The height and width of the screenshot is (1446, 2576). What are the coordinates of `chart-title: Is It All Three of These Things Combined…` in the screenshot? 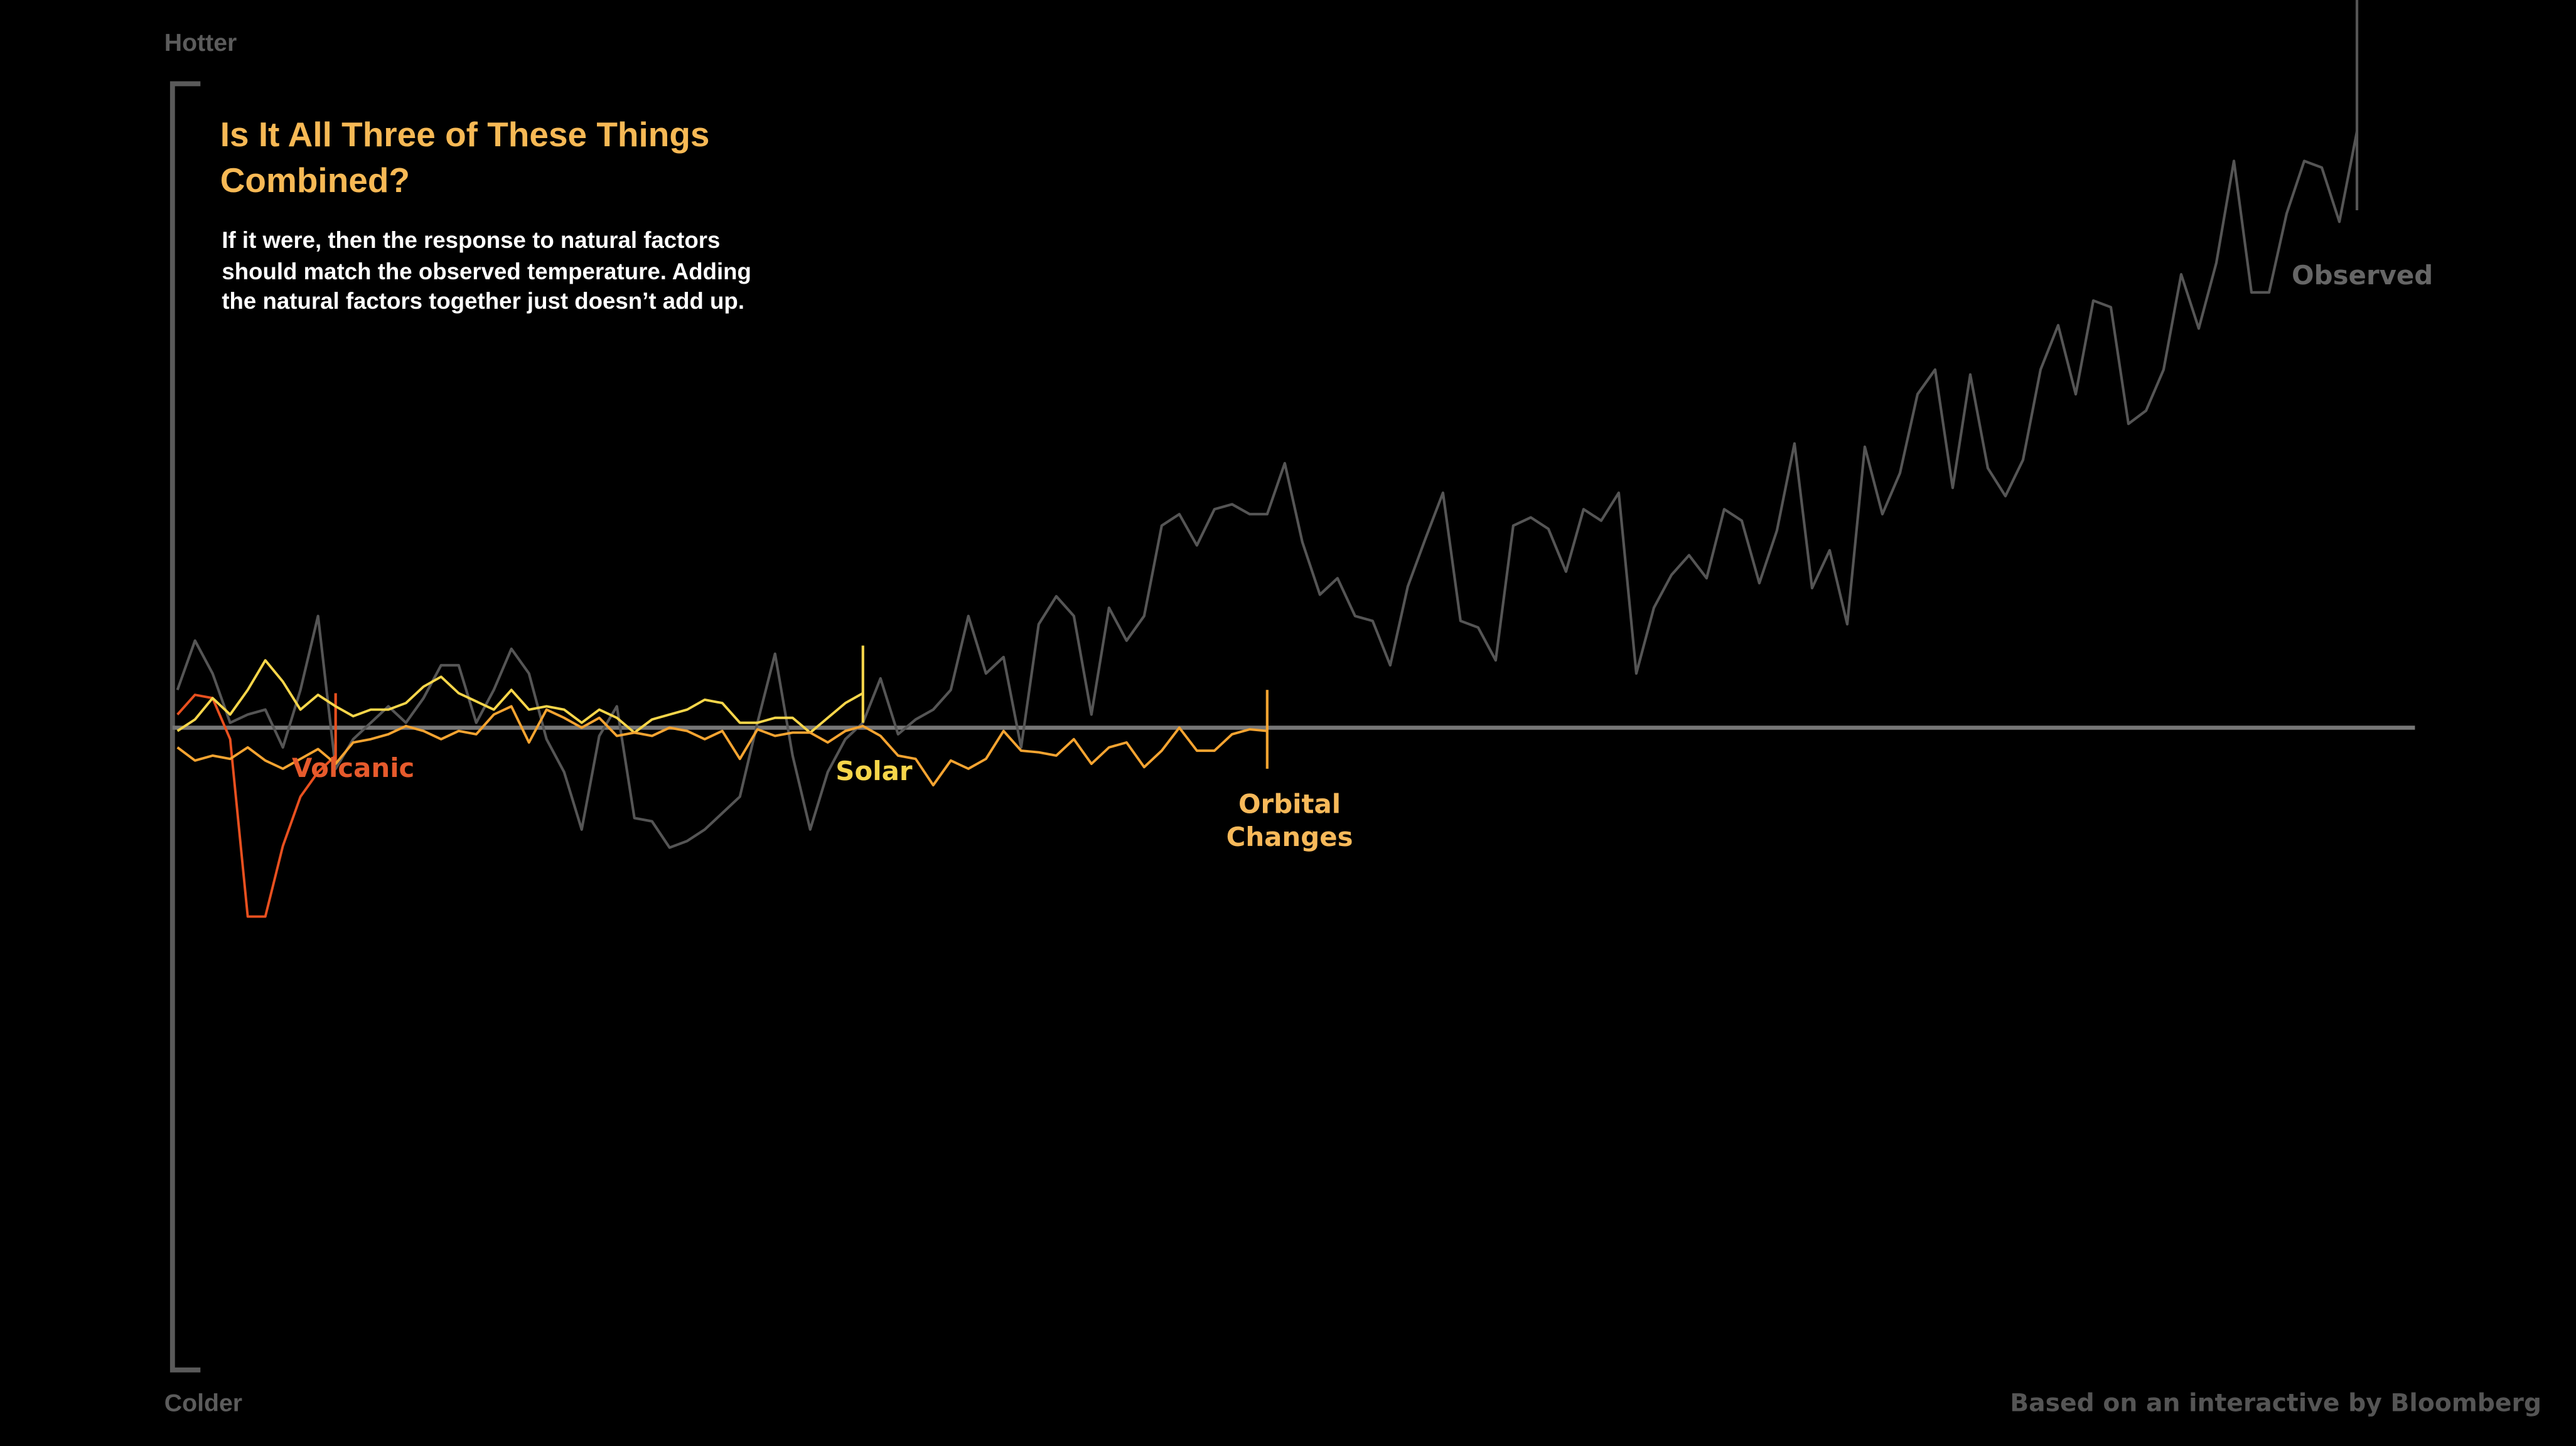 It's located at (465, 158).